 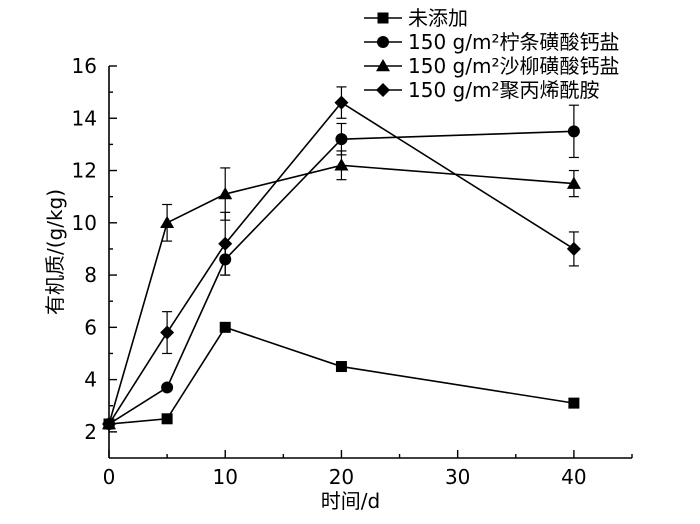 What do you see at coordinates (90, 432) in the screenshot?
I see `y-tick-label: 2` at bounding box center [90, 432].